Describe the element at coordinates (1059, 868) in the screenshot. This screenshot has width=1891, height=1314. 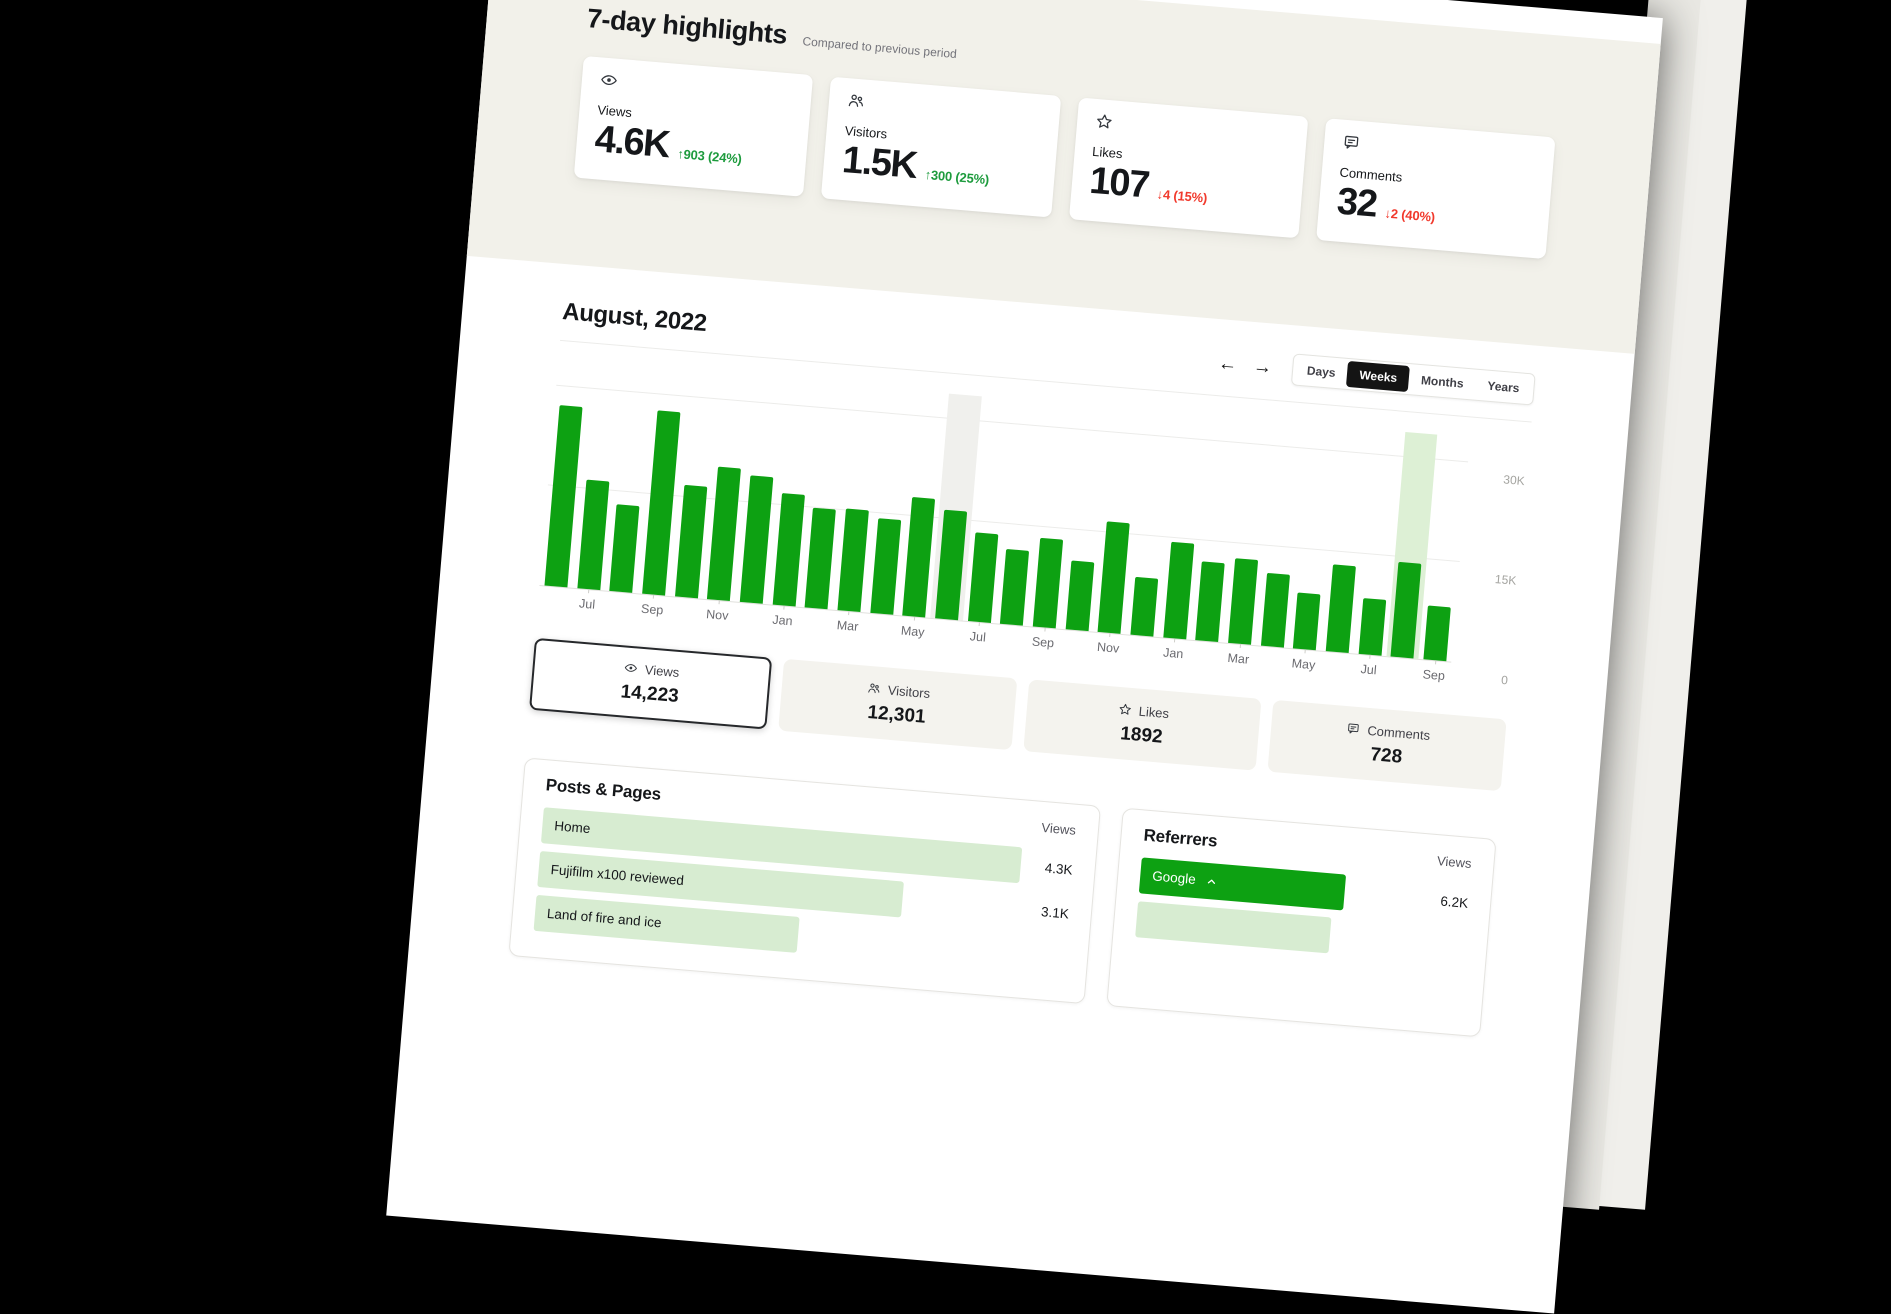
I see `row-value: 4.3K` at that location.